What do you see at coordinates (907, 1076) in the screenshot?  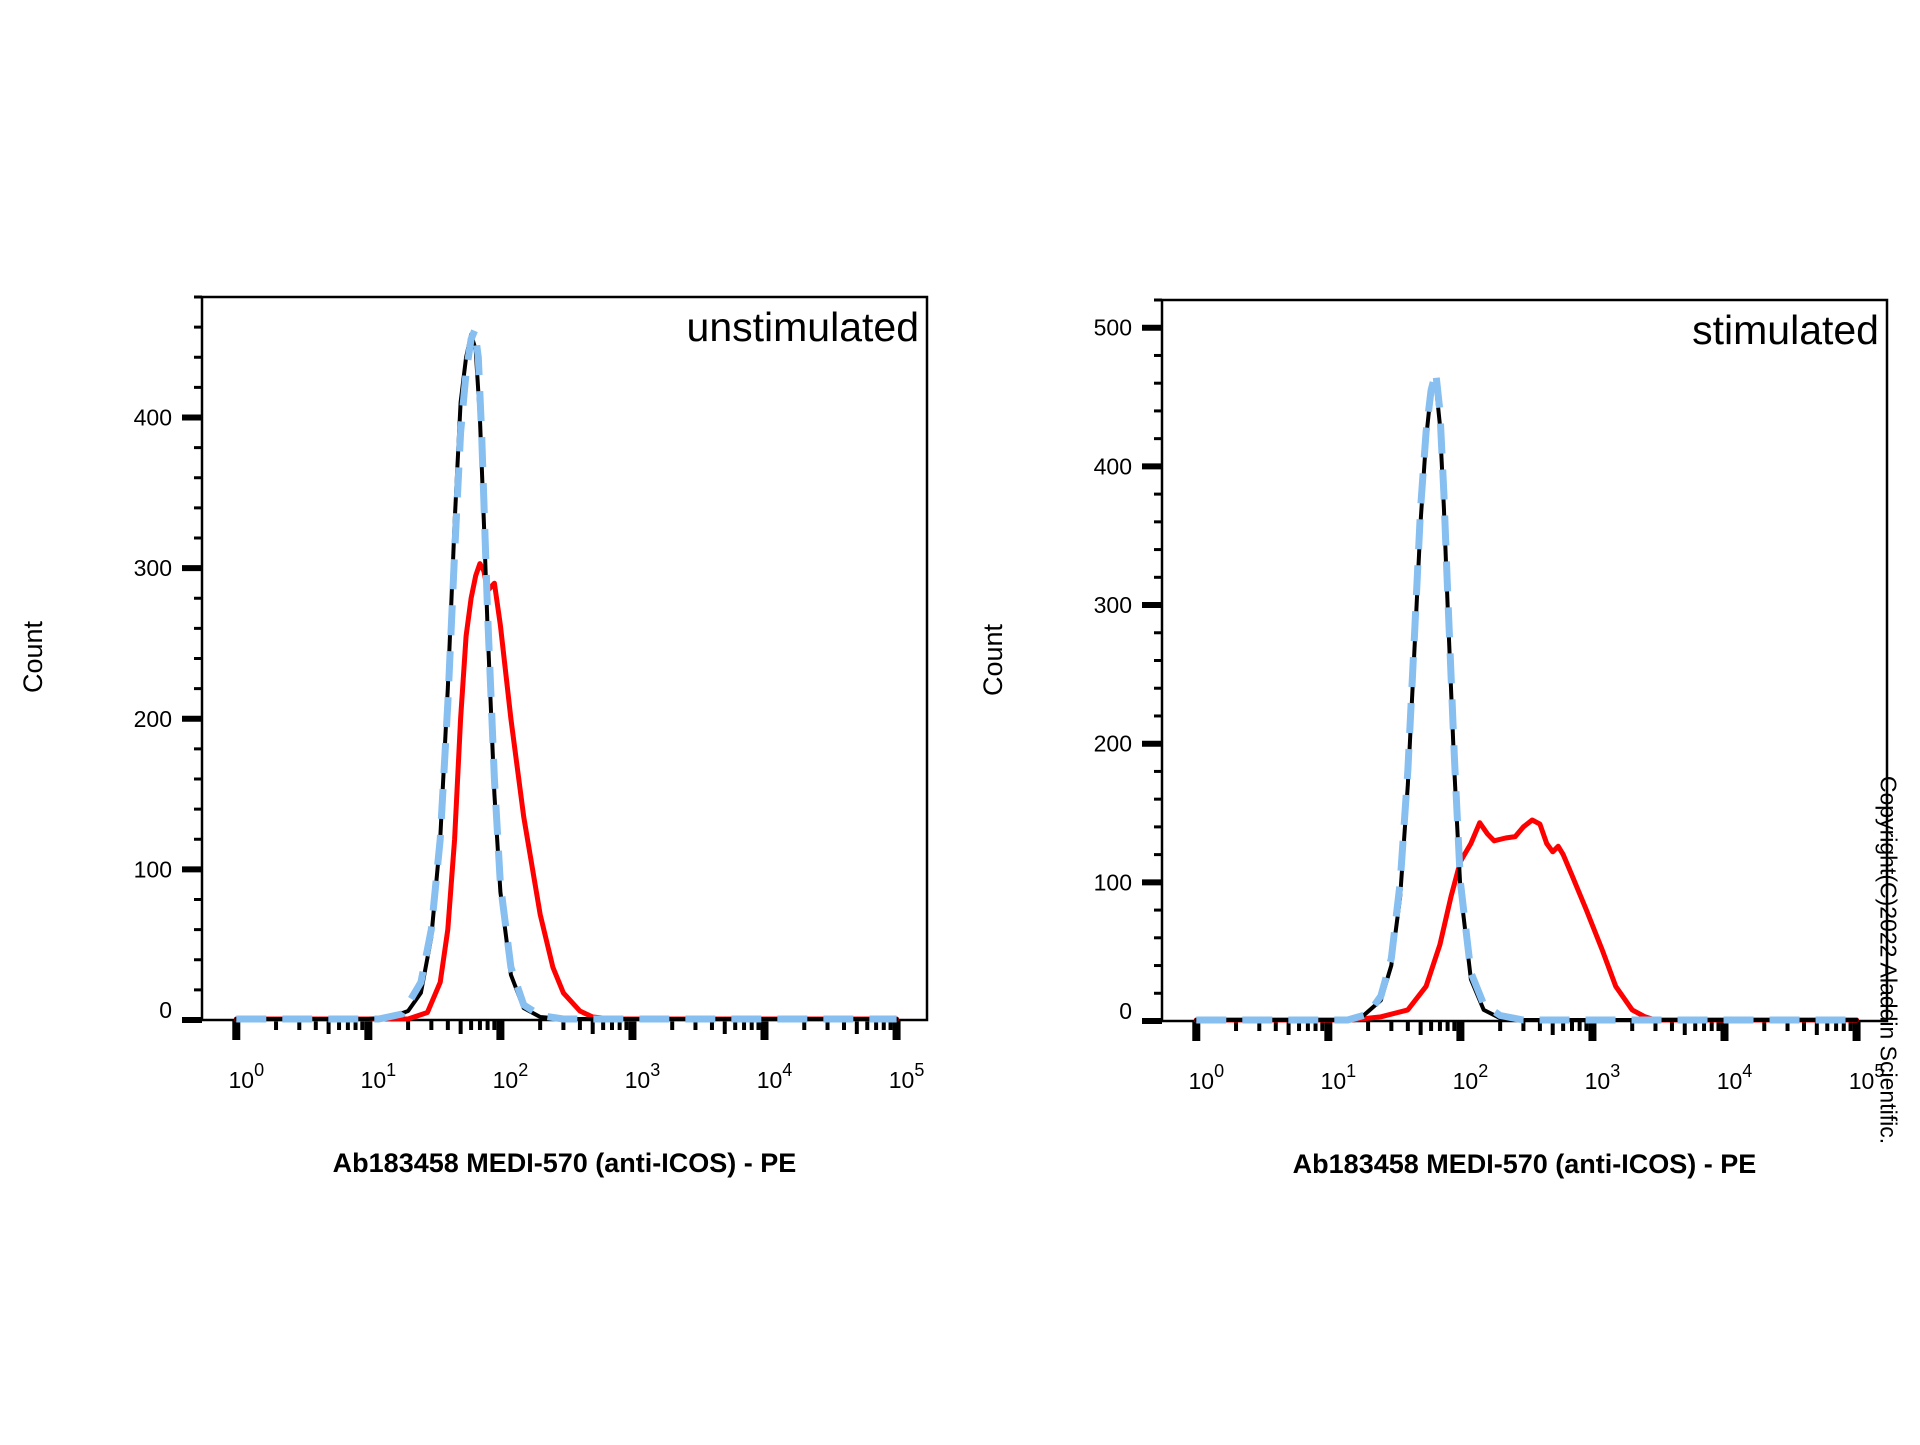 I see `x-tick-label: 10⁵` at bounding box center [907, 1076].